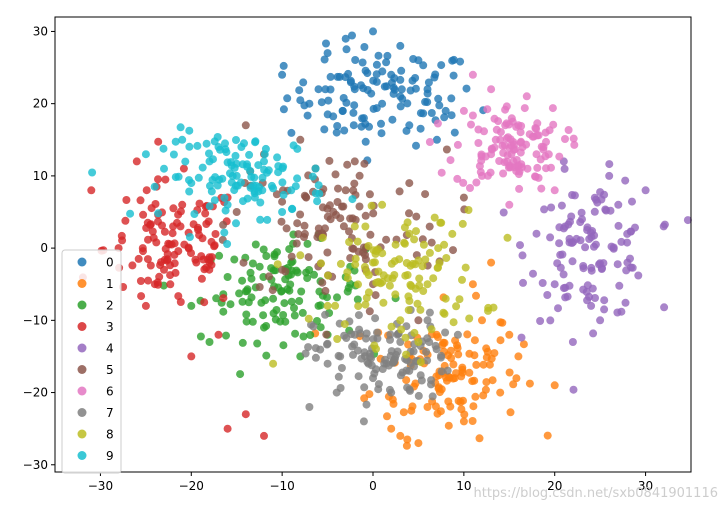  What do you see at coordinates (39, 248) in the screenshot?
I see `y-axis: −30 −20 −10 0 10 20 30` at bounding box center [39, 248].